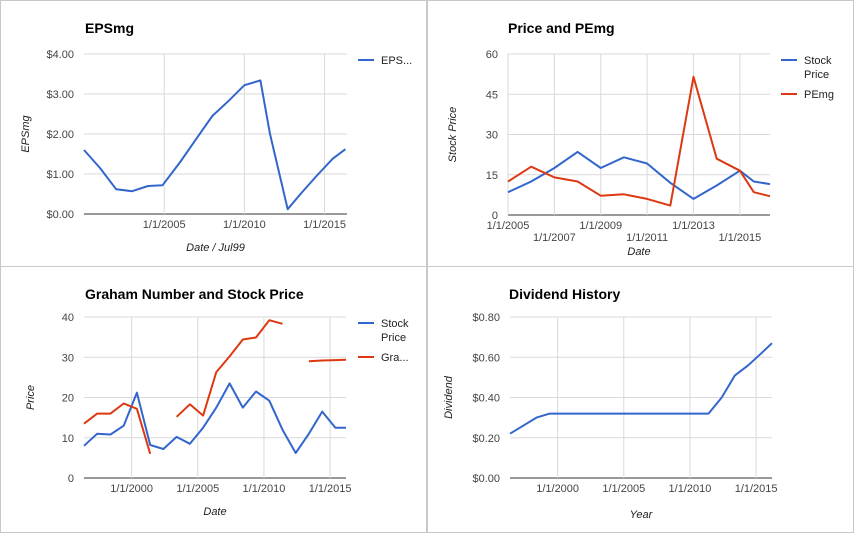  I want to click on y-axis-label: Price, so click(31, 397).